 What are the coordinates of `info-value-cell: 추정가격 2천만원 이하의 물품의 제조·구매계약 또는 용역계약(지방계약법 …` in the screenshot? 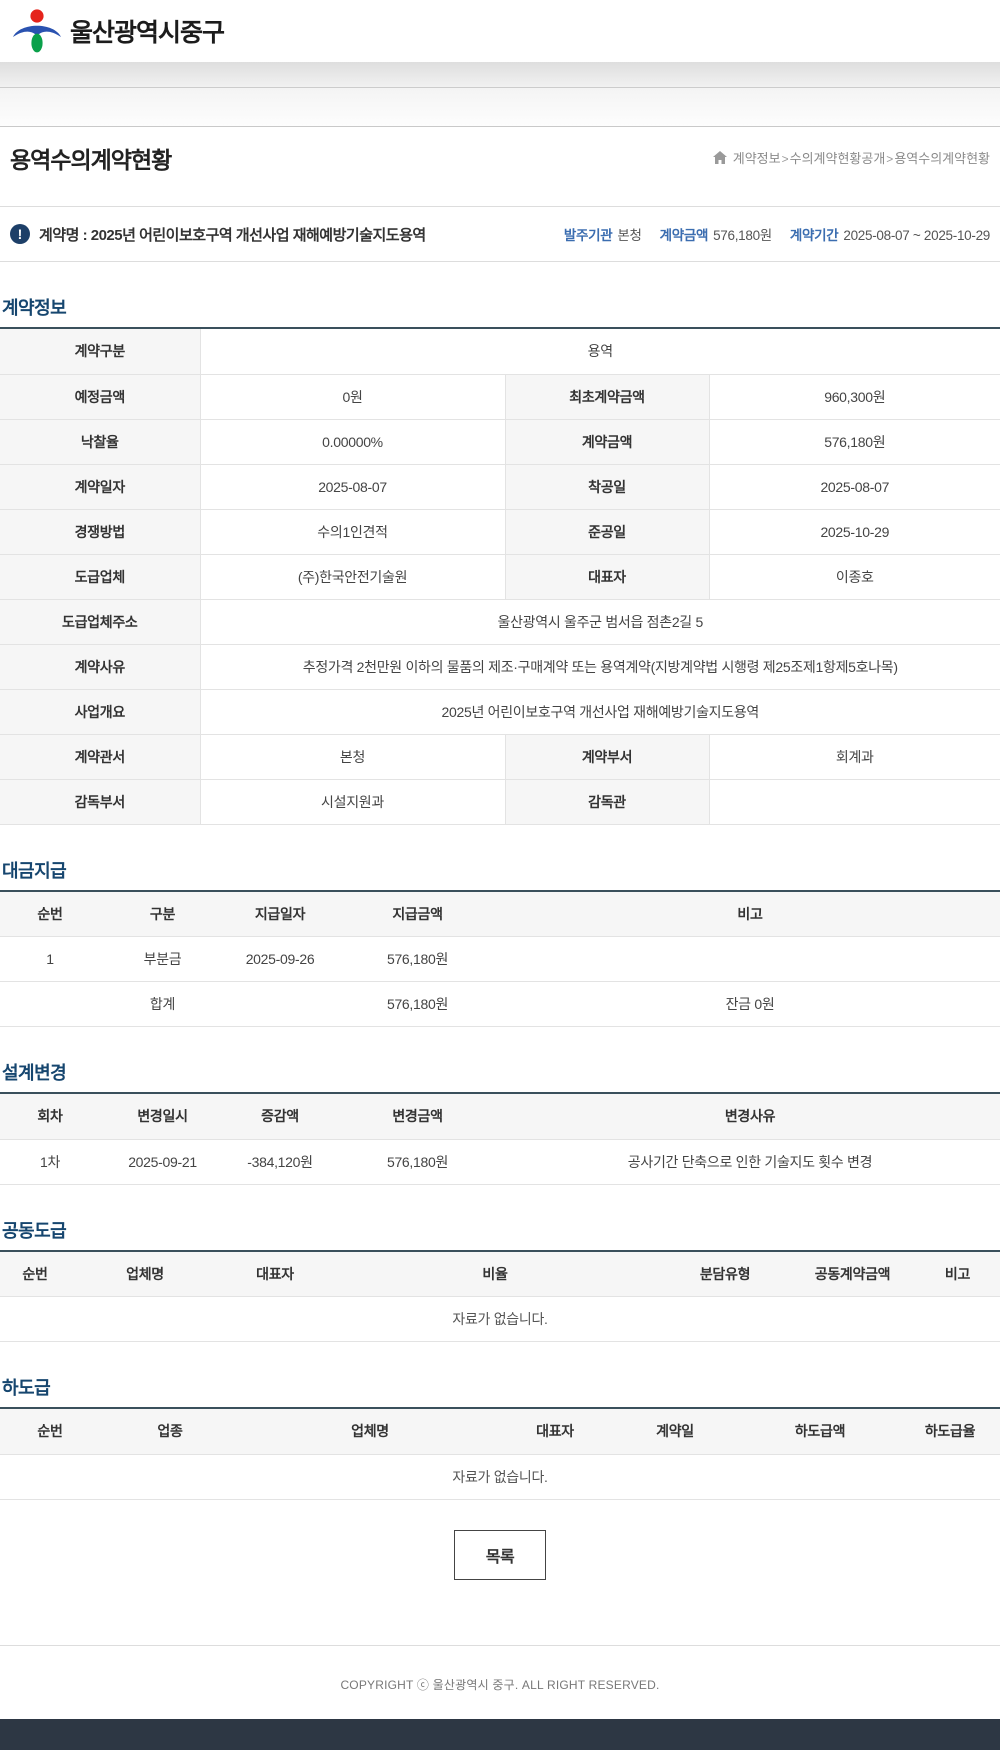 It's located at (599, 666).